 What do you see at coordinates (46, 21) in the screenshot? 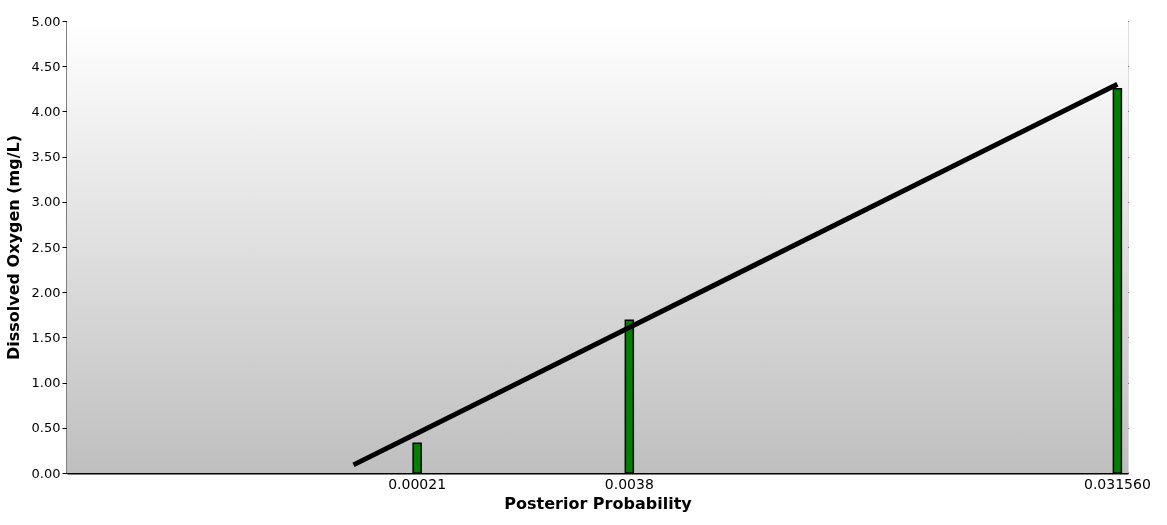
I see `y-tick-label: 5.00` at bounding box center [46, 21].